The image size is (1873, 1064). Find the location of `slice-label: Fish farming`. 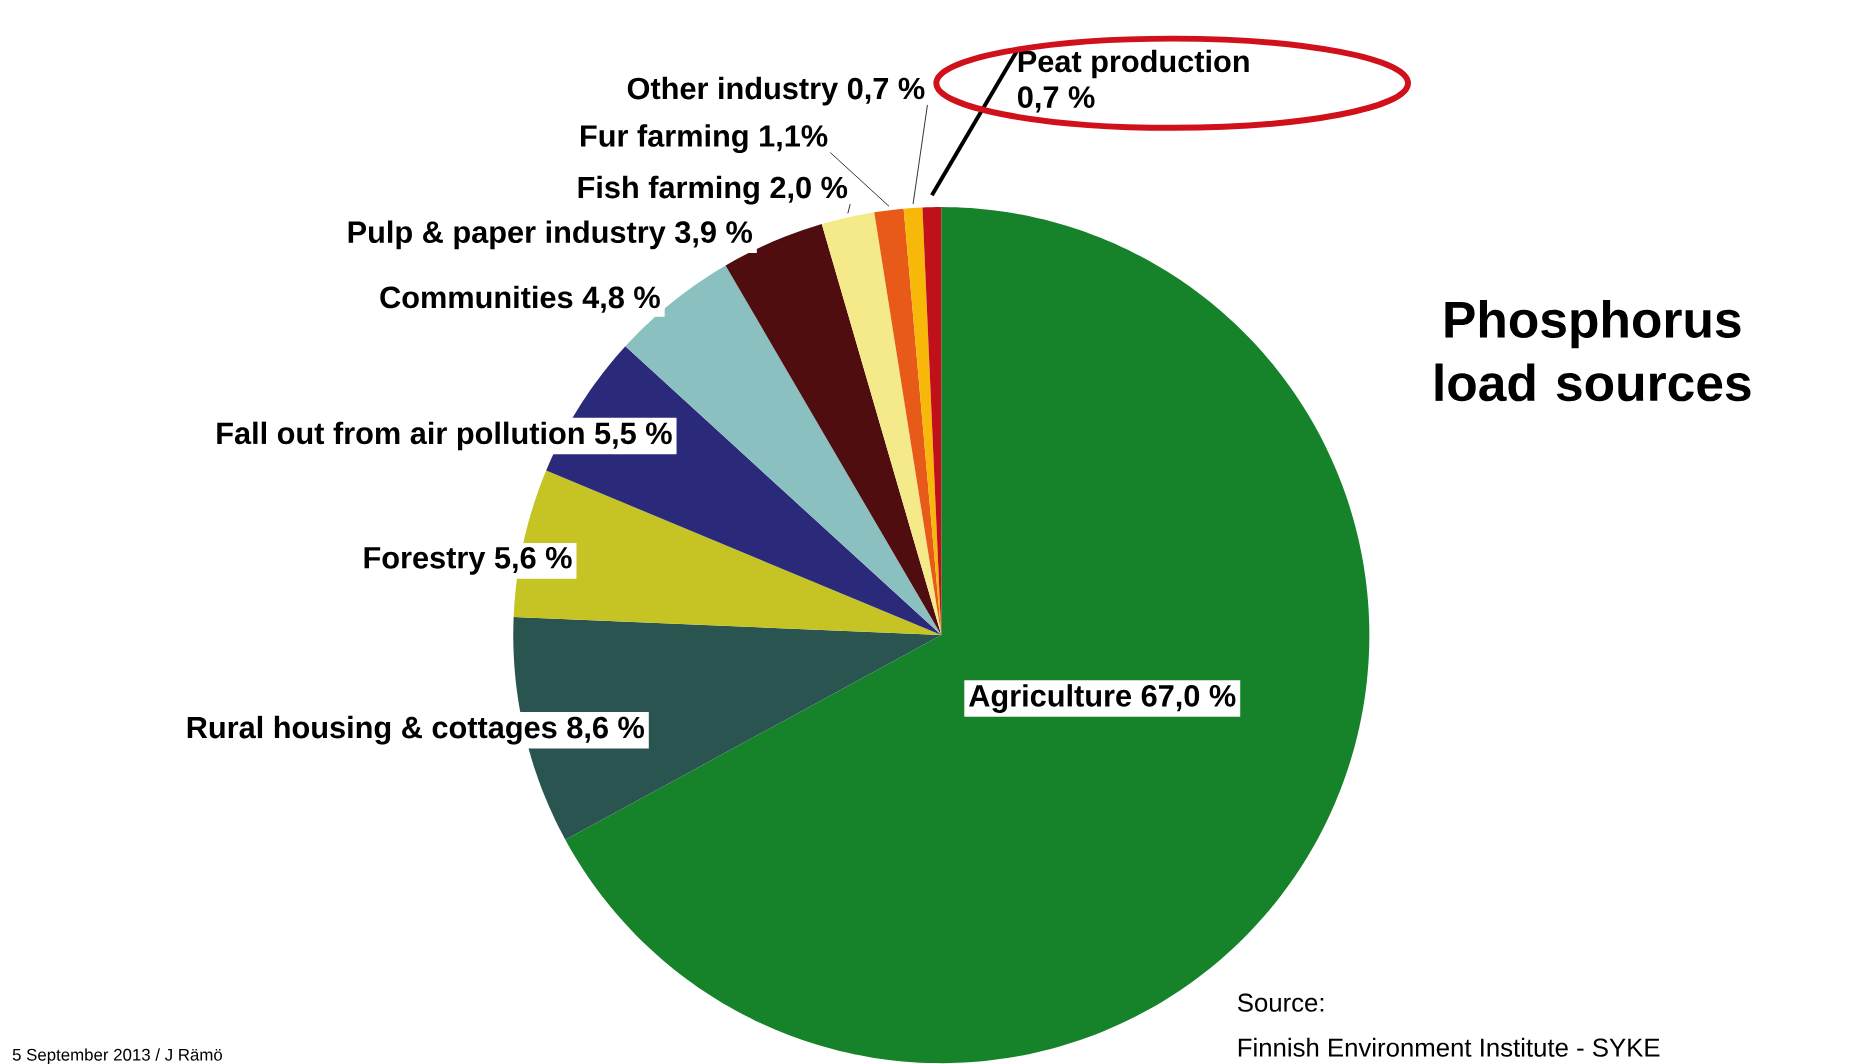

slice-label: Fish farming is located at coordinates (668, 190).